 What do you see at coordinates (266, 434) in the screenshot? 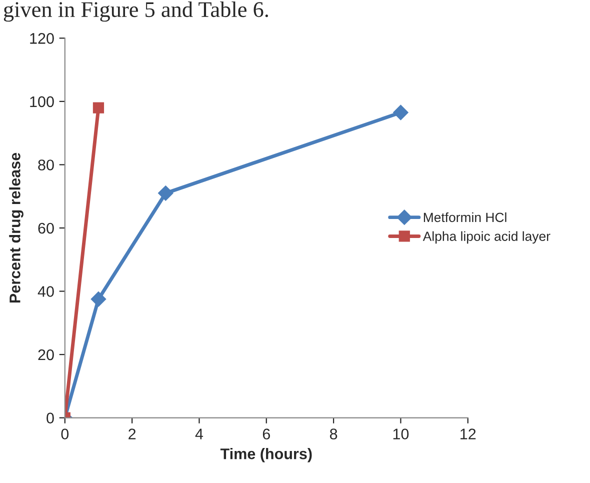
I see `x-tick-label: 6` at bounding box center [266, 434].